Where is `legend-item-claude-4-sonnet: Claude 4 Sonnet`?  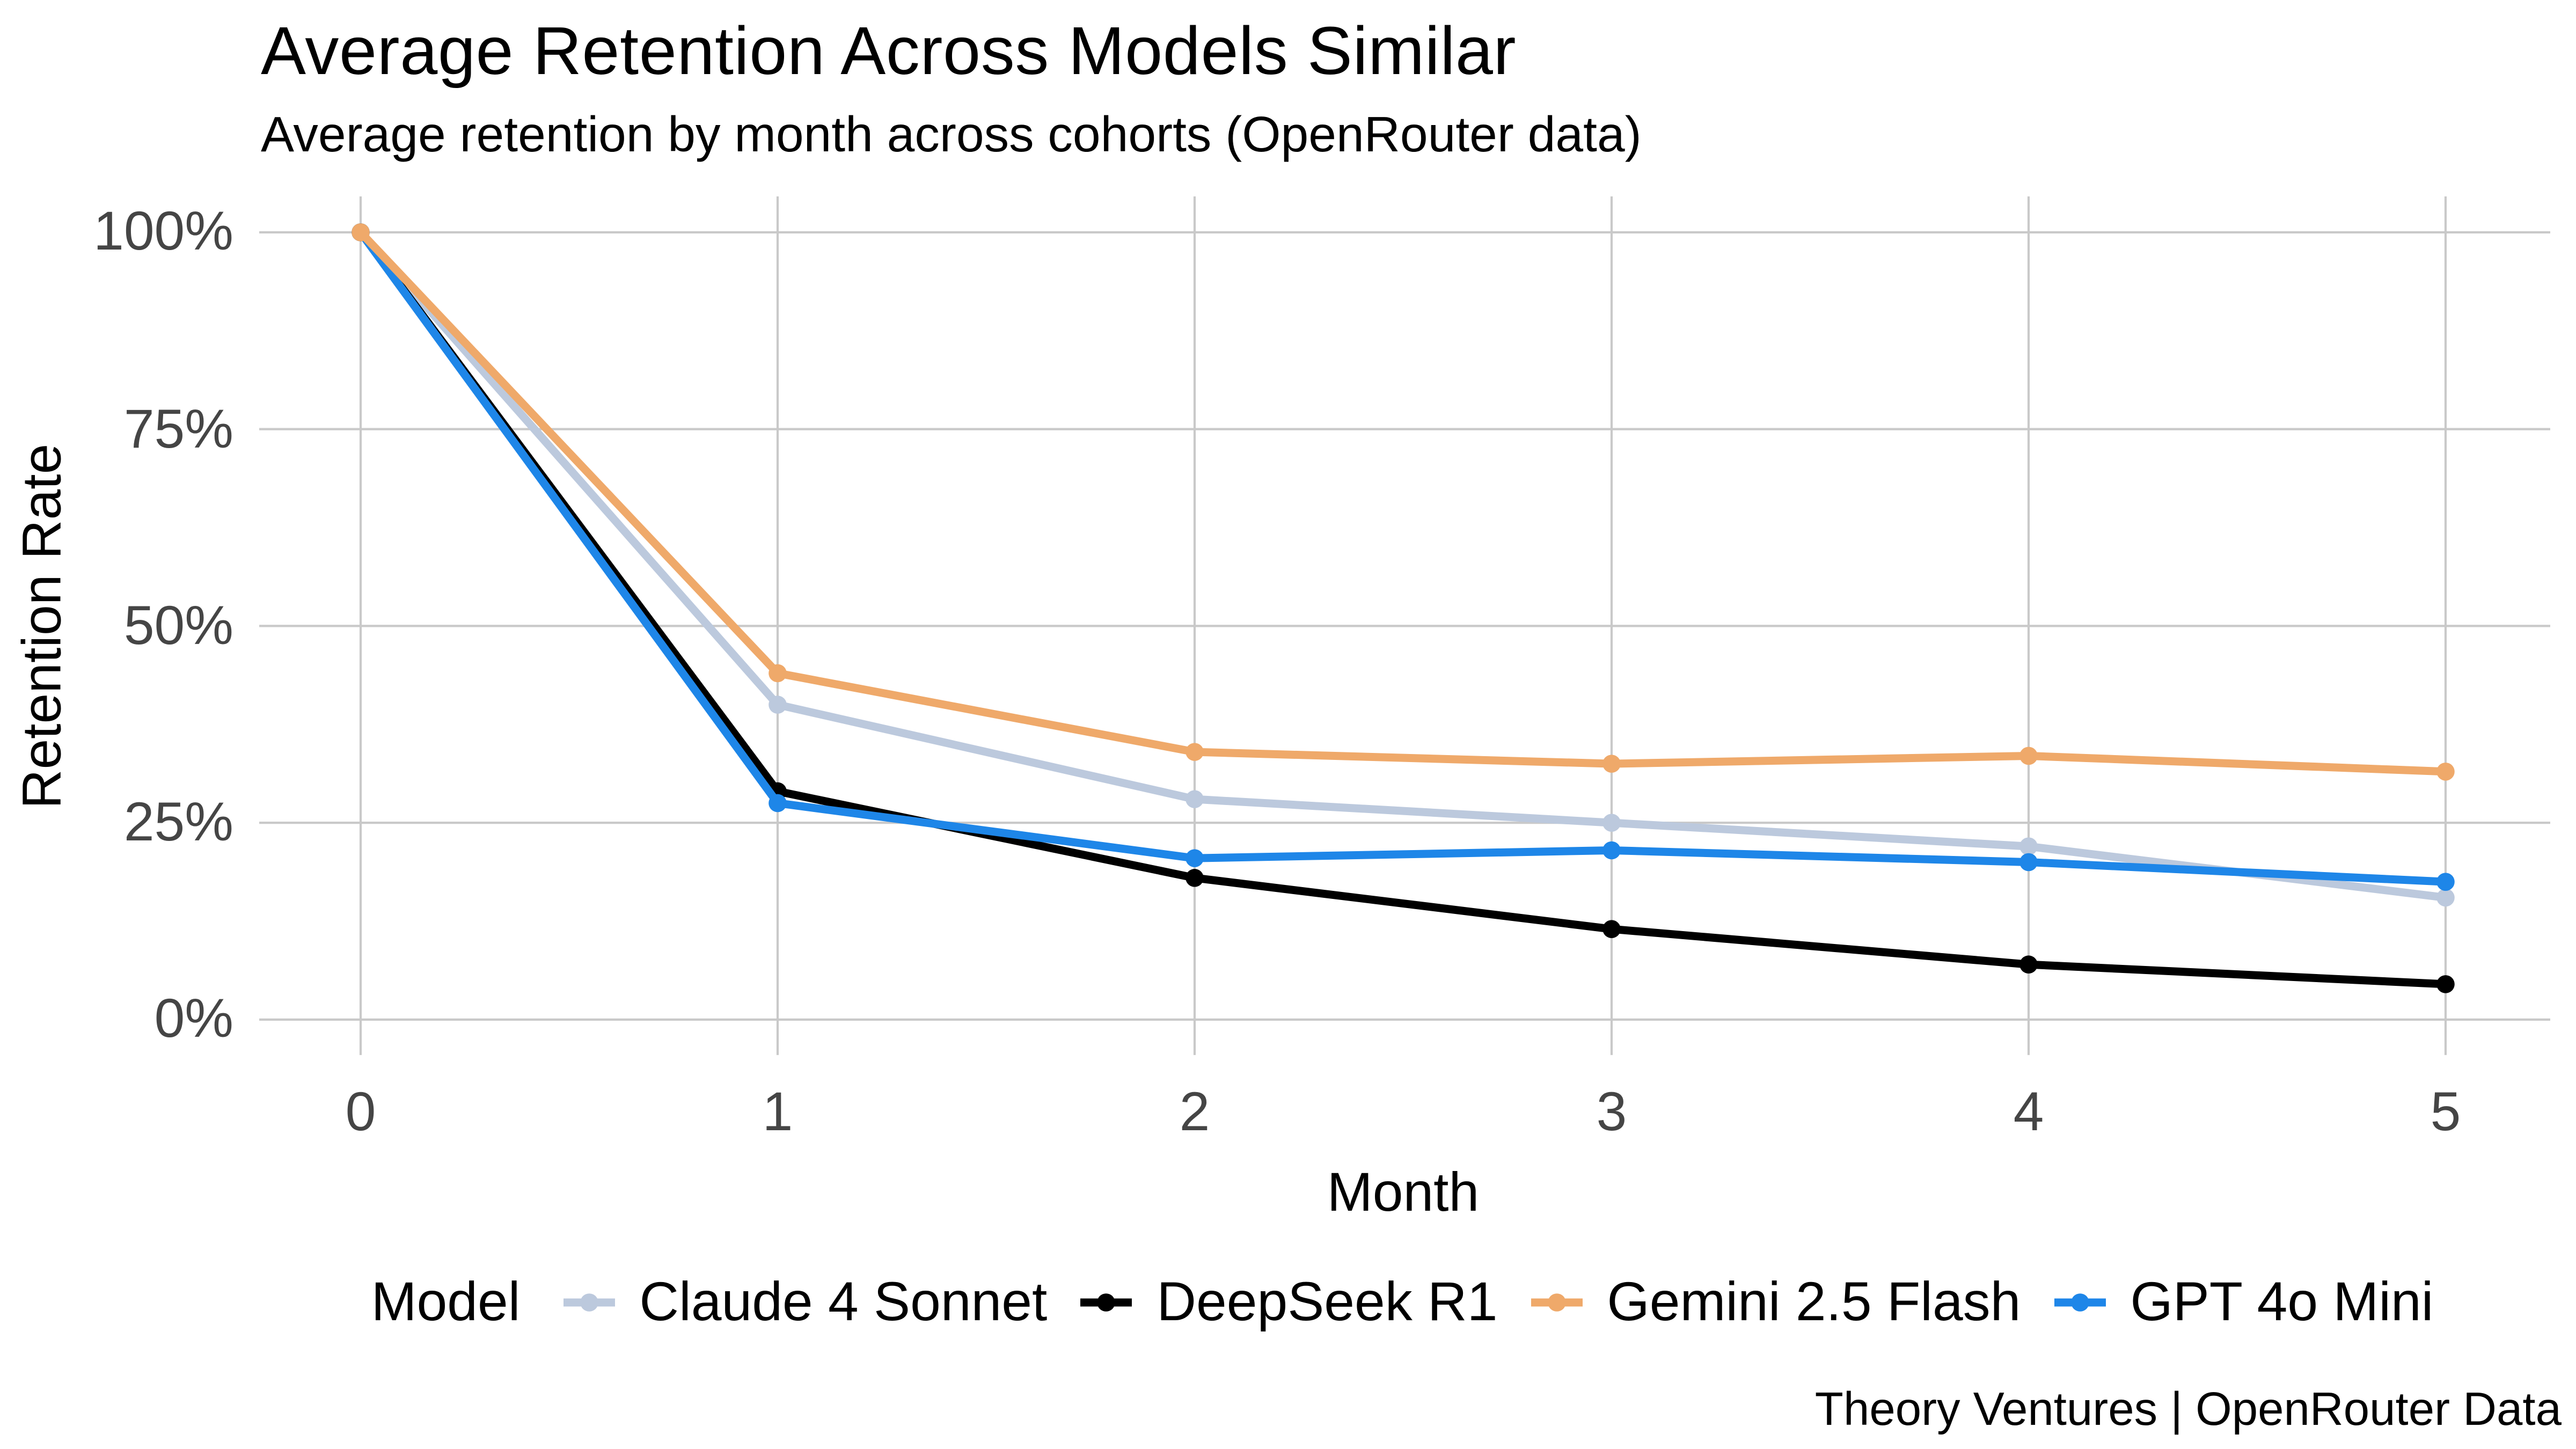
legend-item-claude-4-sonnet: Claude 4 Sonnet is located at coordinates (803, 1302).